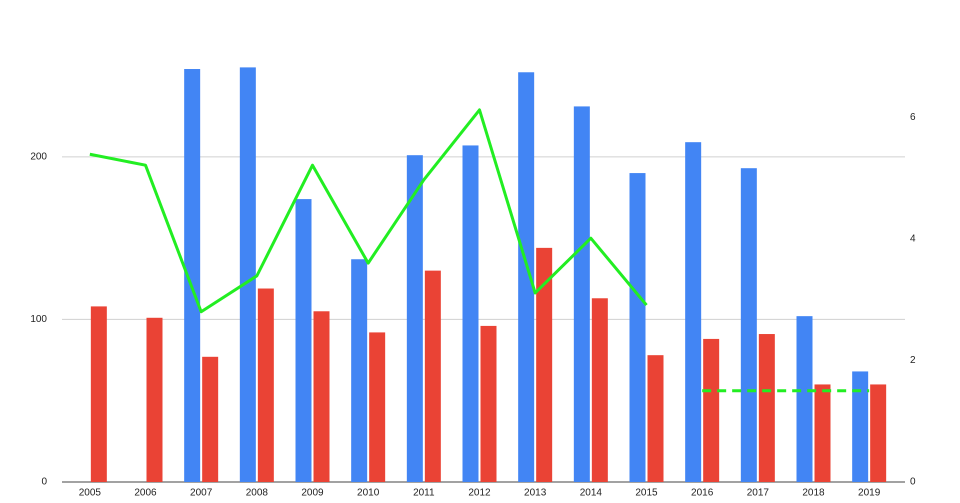 The image size is (960, 503). What do you see at coordinates (368, 493) in the screenshot?
I see `x-tick-label: 2010` at bounding box center [368, 493].